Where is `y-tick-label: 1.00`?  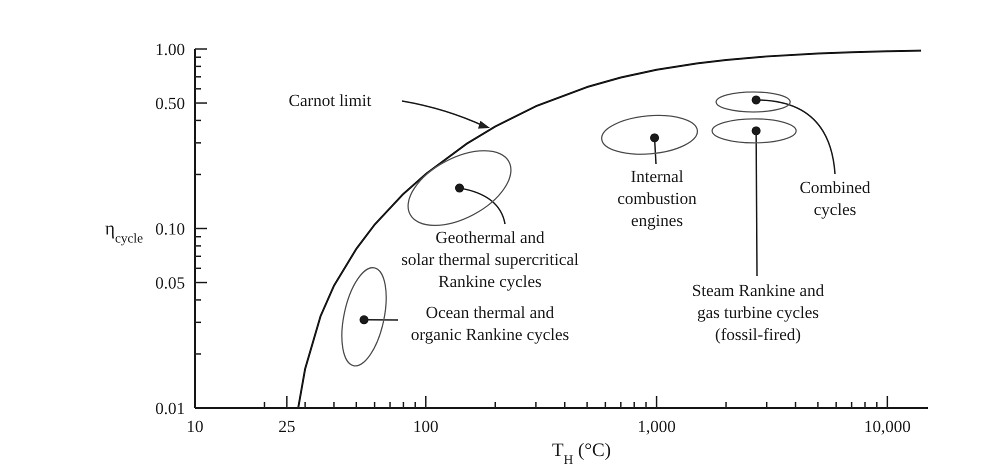
y-tick-label: 1.00 is located at coordinates (170, 49).